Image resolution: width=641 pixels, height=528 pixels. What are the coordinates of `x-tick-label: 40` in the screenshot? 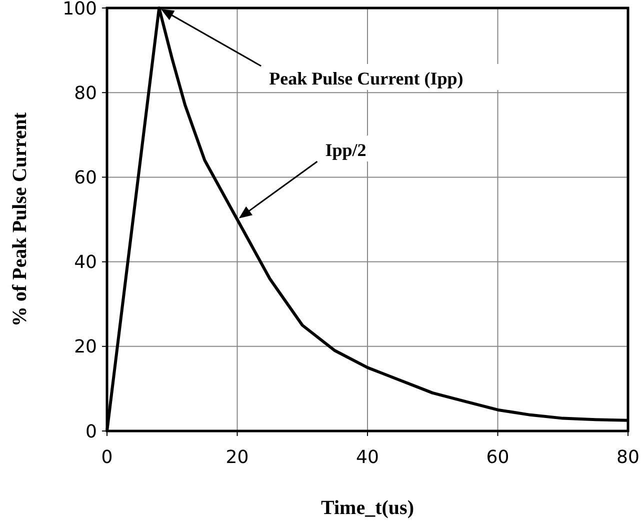 It's located at (367, 457).